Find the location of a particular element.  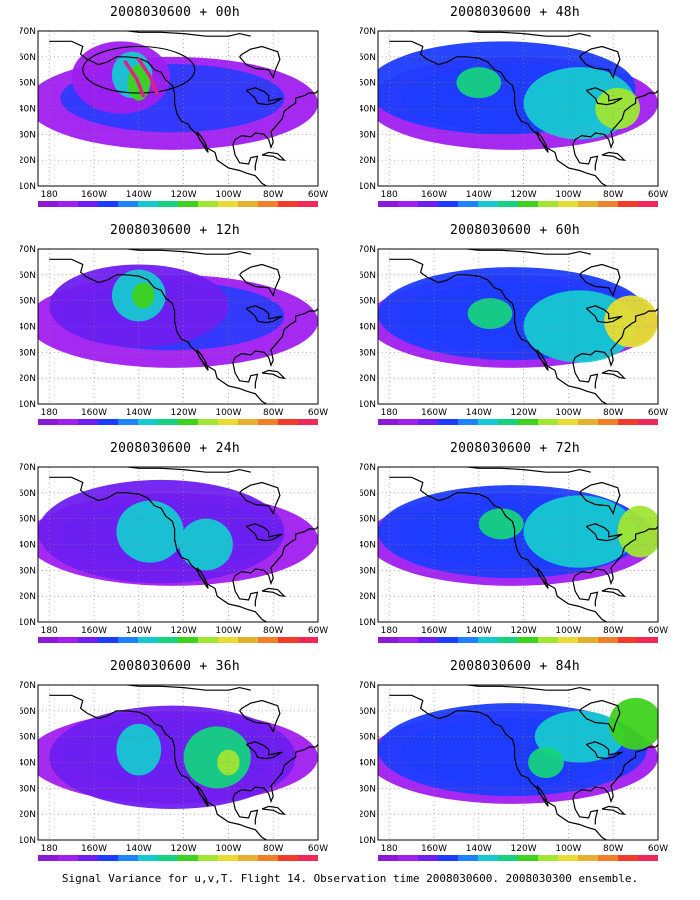

lon-label: 180 is located at coordinates (389, 631).